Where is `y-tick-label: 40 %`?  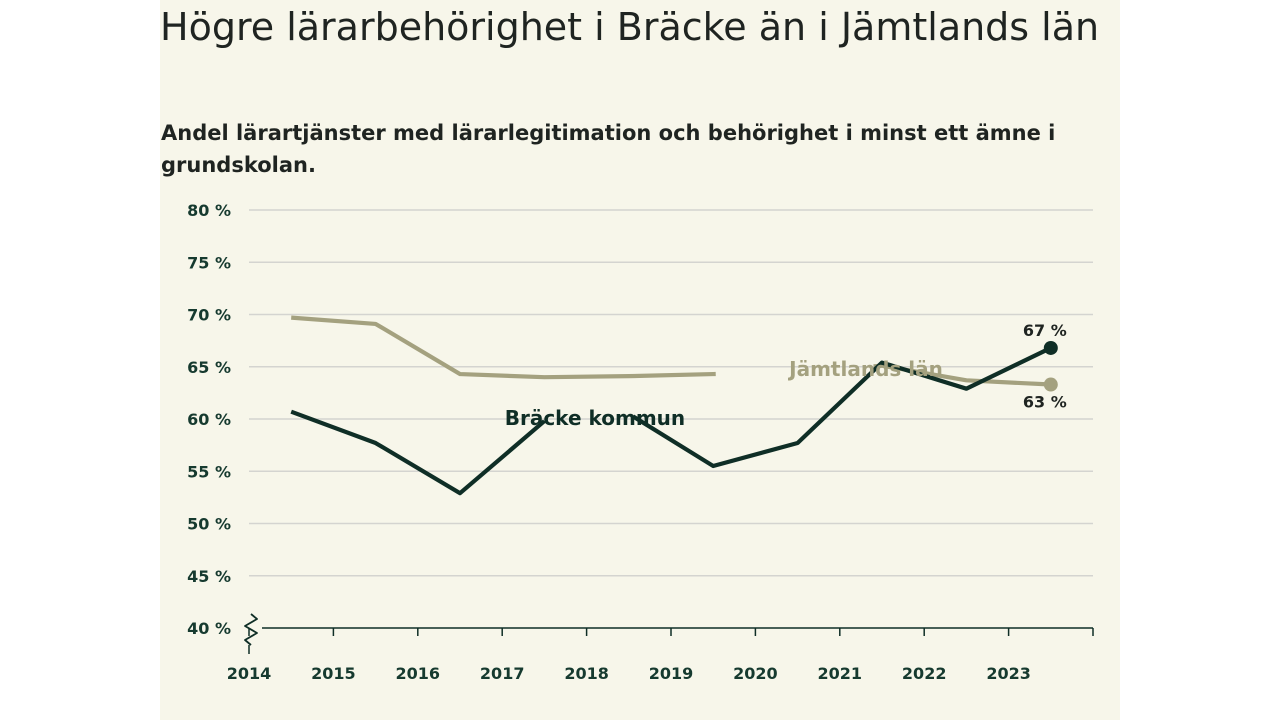 y-tick-label: 40 % is located at coordinates (209, 628).